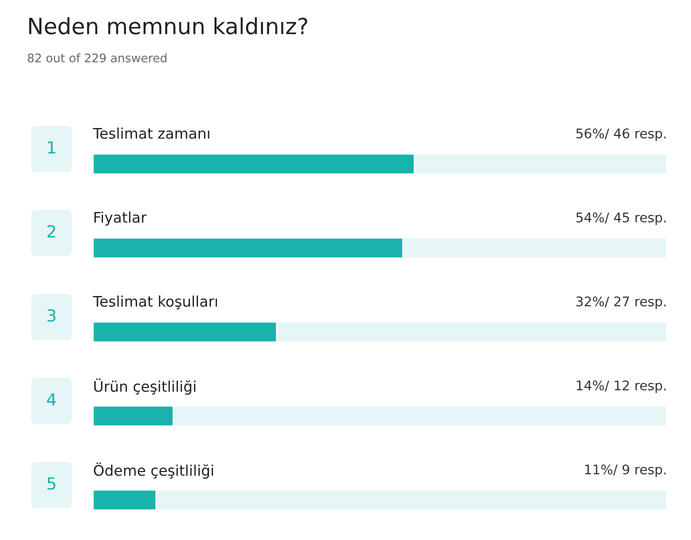 This screenshot has height=540, width=691. Describe the element at coordinates (51, 399) in the screenshot. I see `text: 4` at that location.